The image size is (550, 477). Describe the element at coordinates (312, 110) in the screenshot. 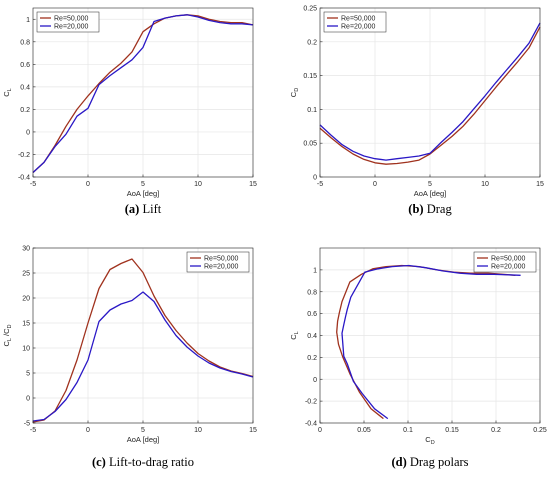

I see `y-tick-label: 0.1` at that location.